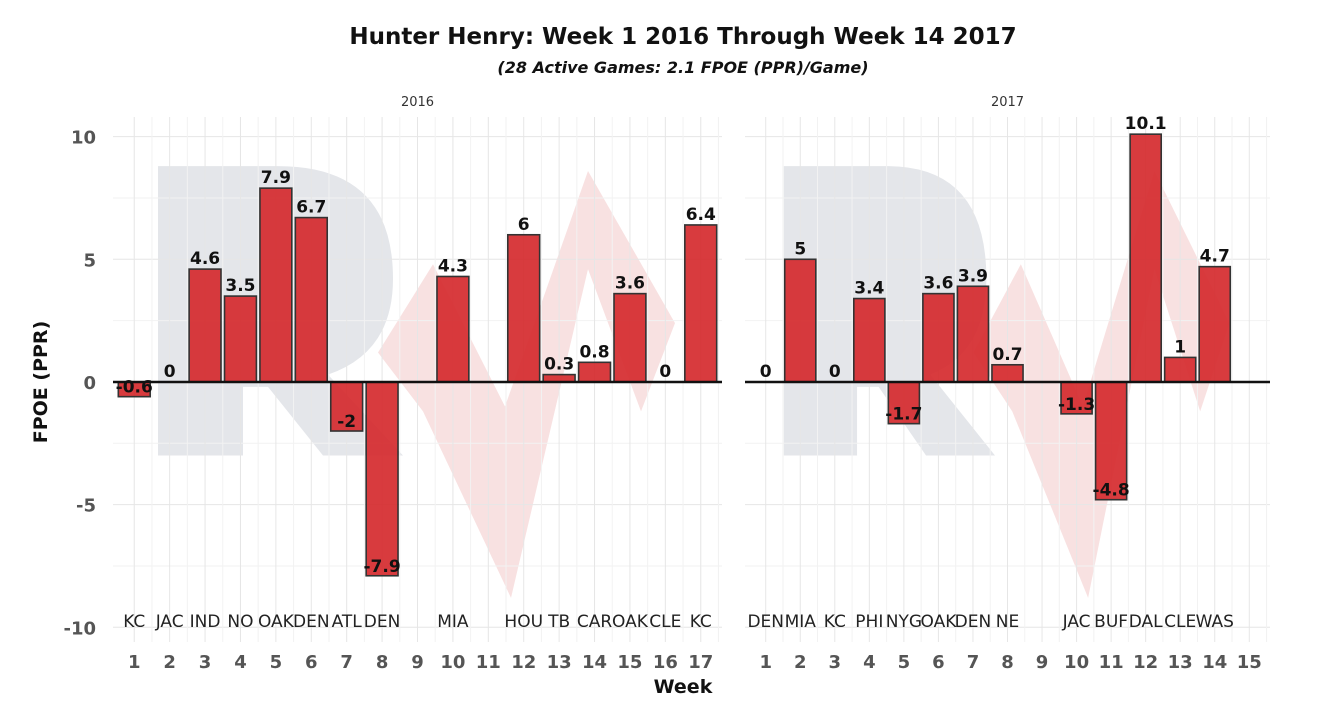 This screenshot has height=714, width=1330. I want to click on x-tick-label: 3, so click(835, 662).